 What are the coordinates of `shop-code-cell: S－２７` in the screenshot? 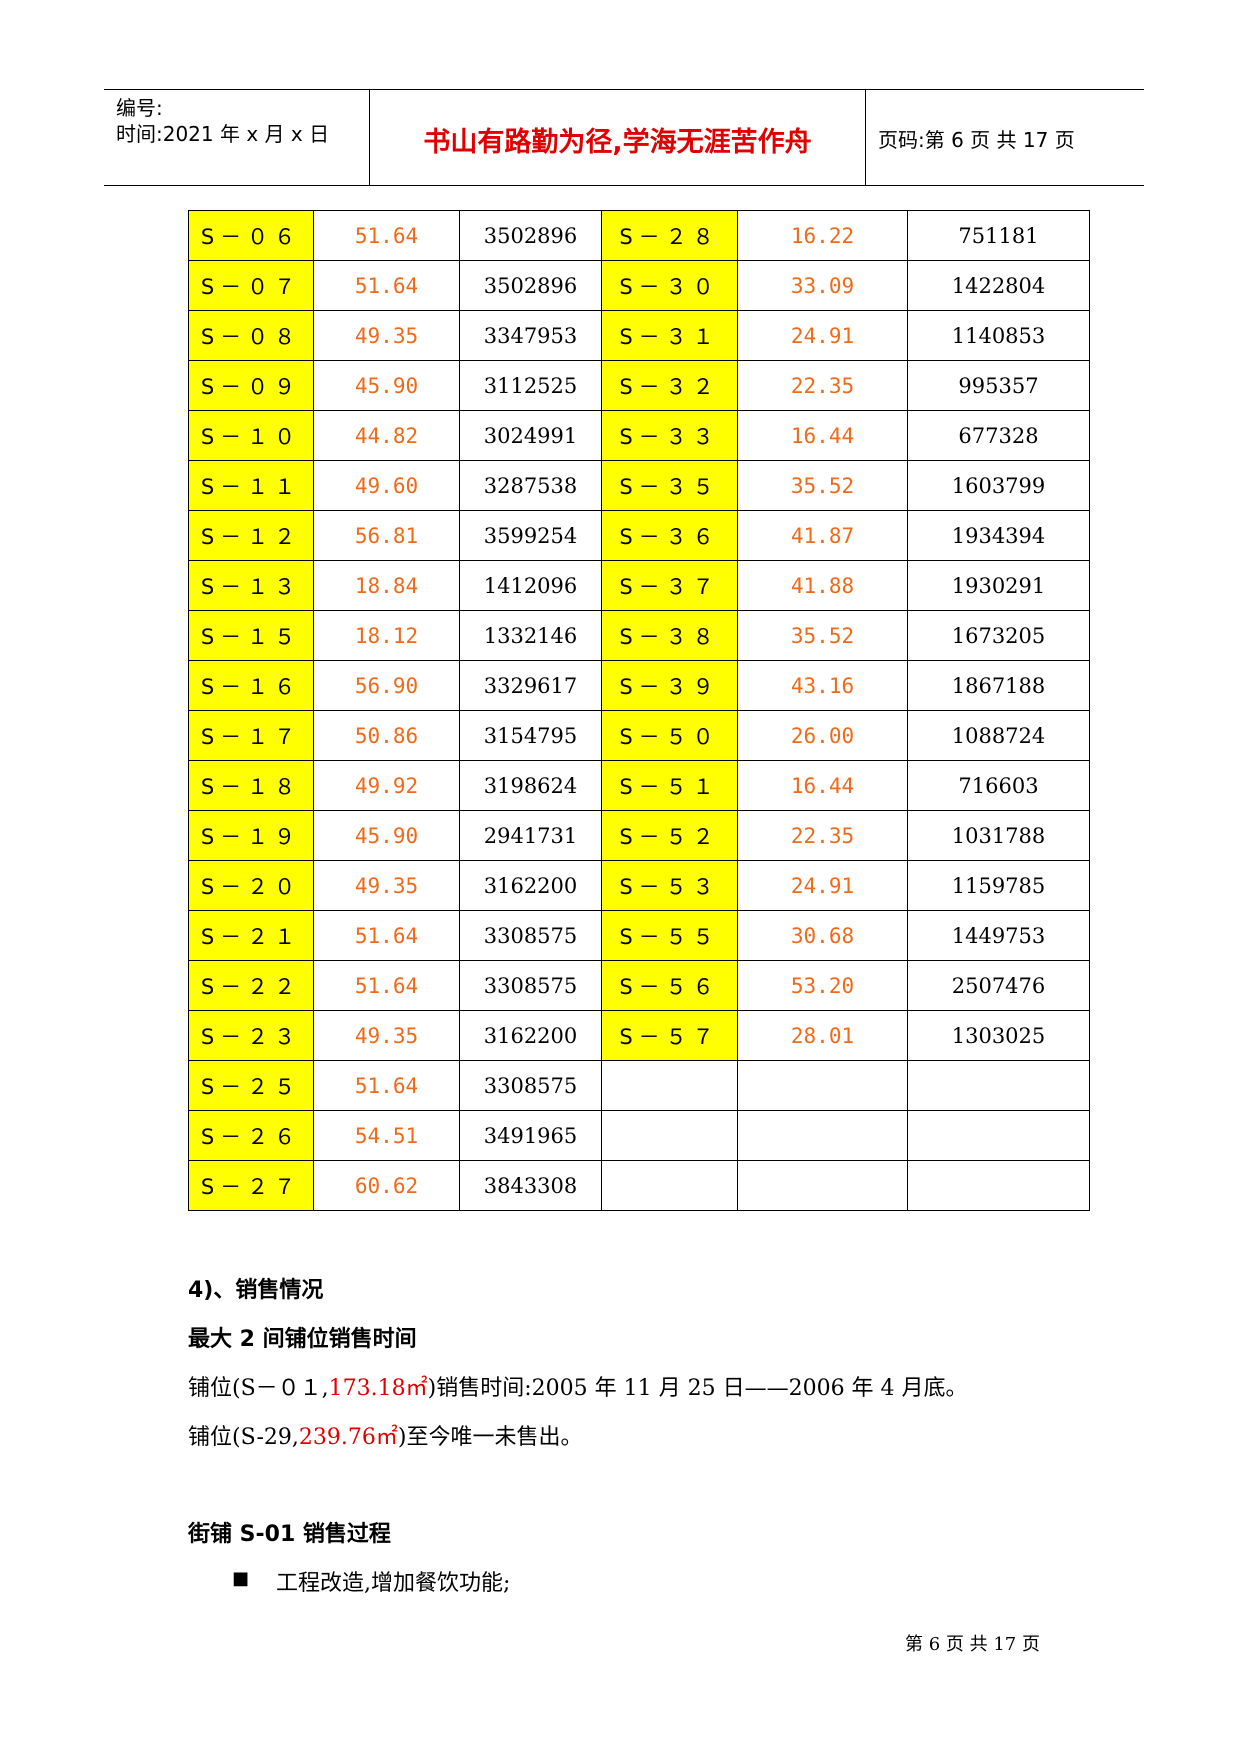 It's located at (251, 1185).